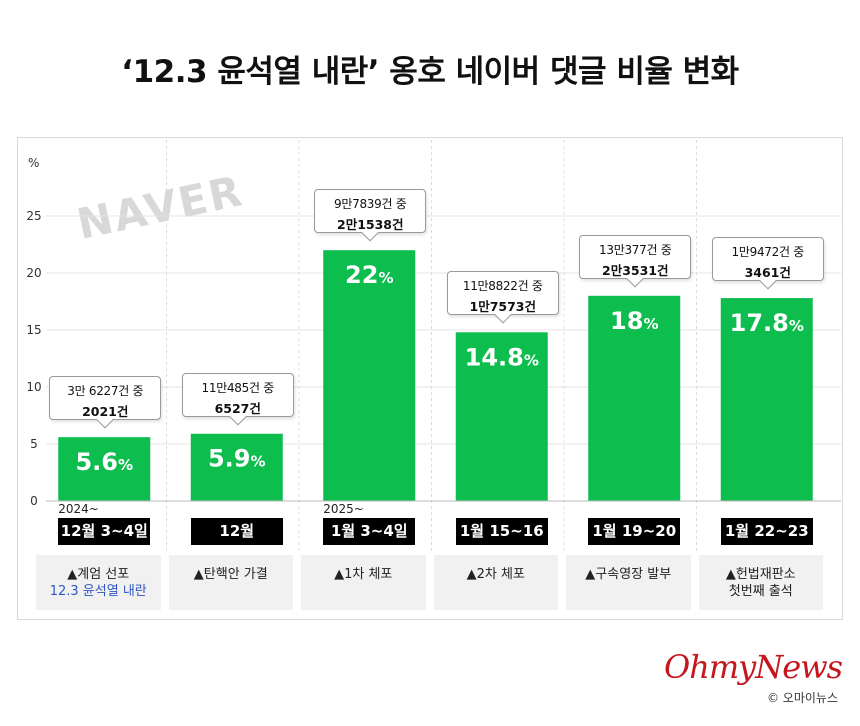 The height and width of the screenshot is (726, 860). What do you see at coordinates (237, 459) in the screenshot?
I see `bar-value-label: 5.9%` at bounding box center [237, 459].